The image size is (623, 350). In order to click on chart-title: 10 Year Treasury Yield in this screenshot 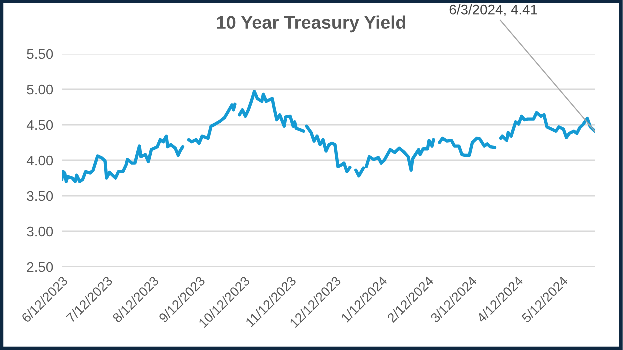, I will do `click(311, 24)`.